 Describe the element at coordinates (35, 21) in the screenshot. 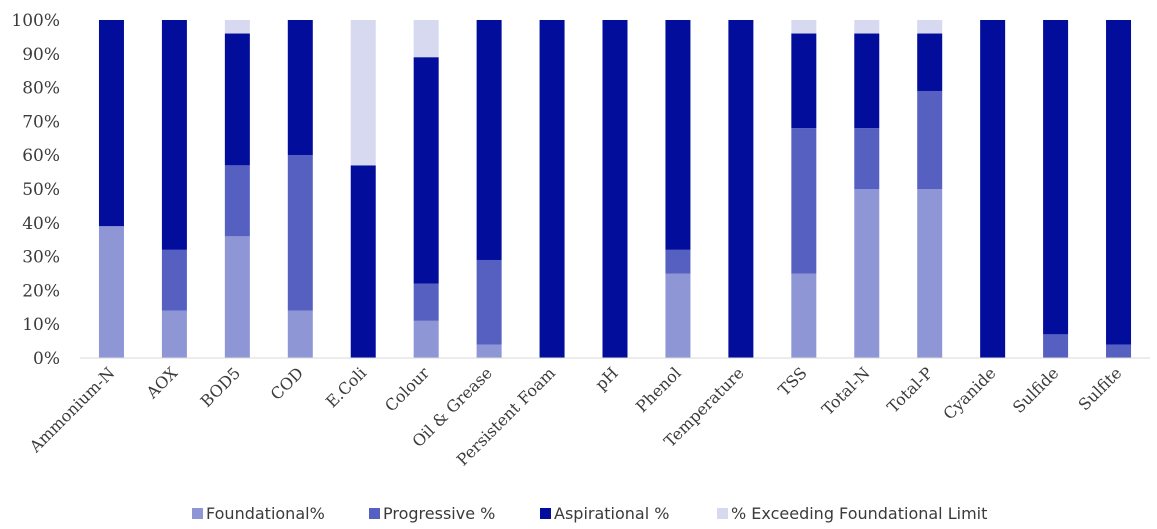

I see `y-tick-label: 100%` at that location.